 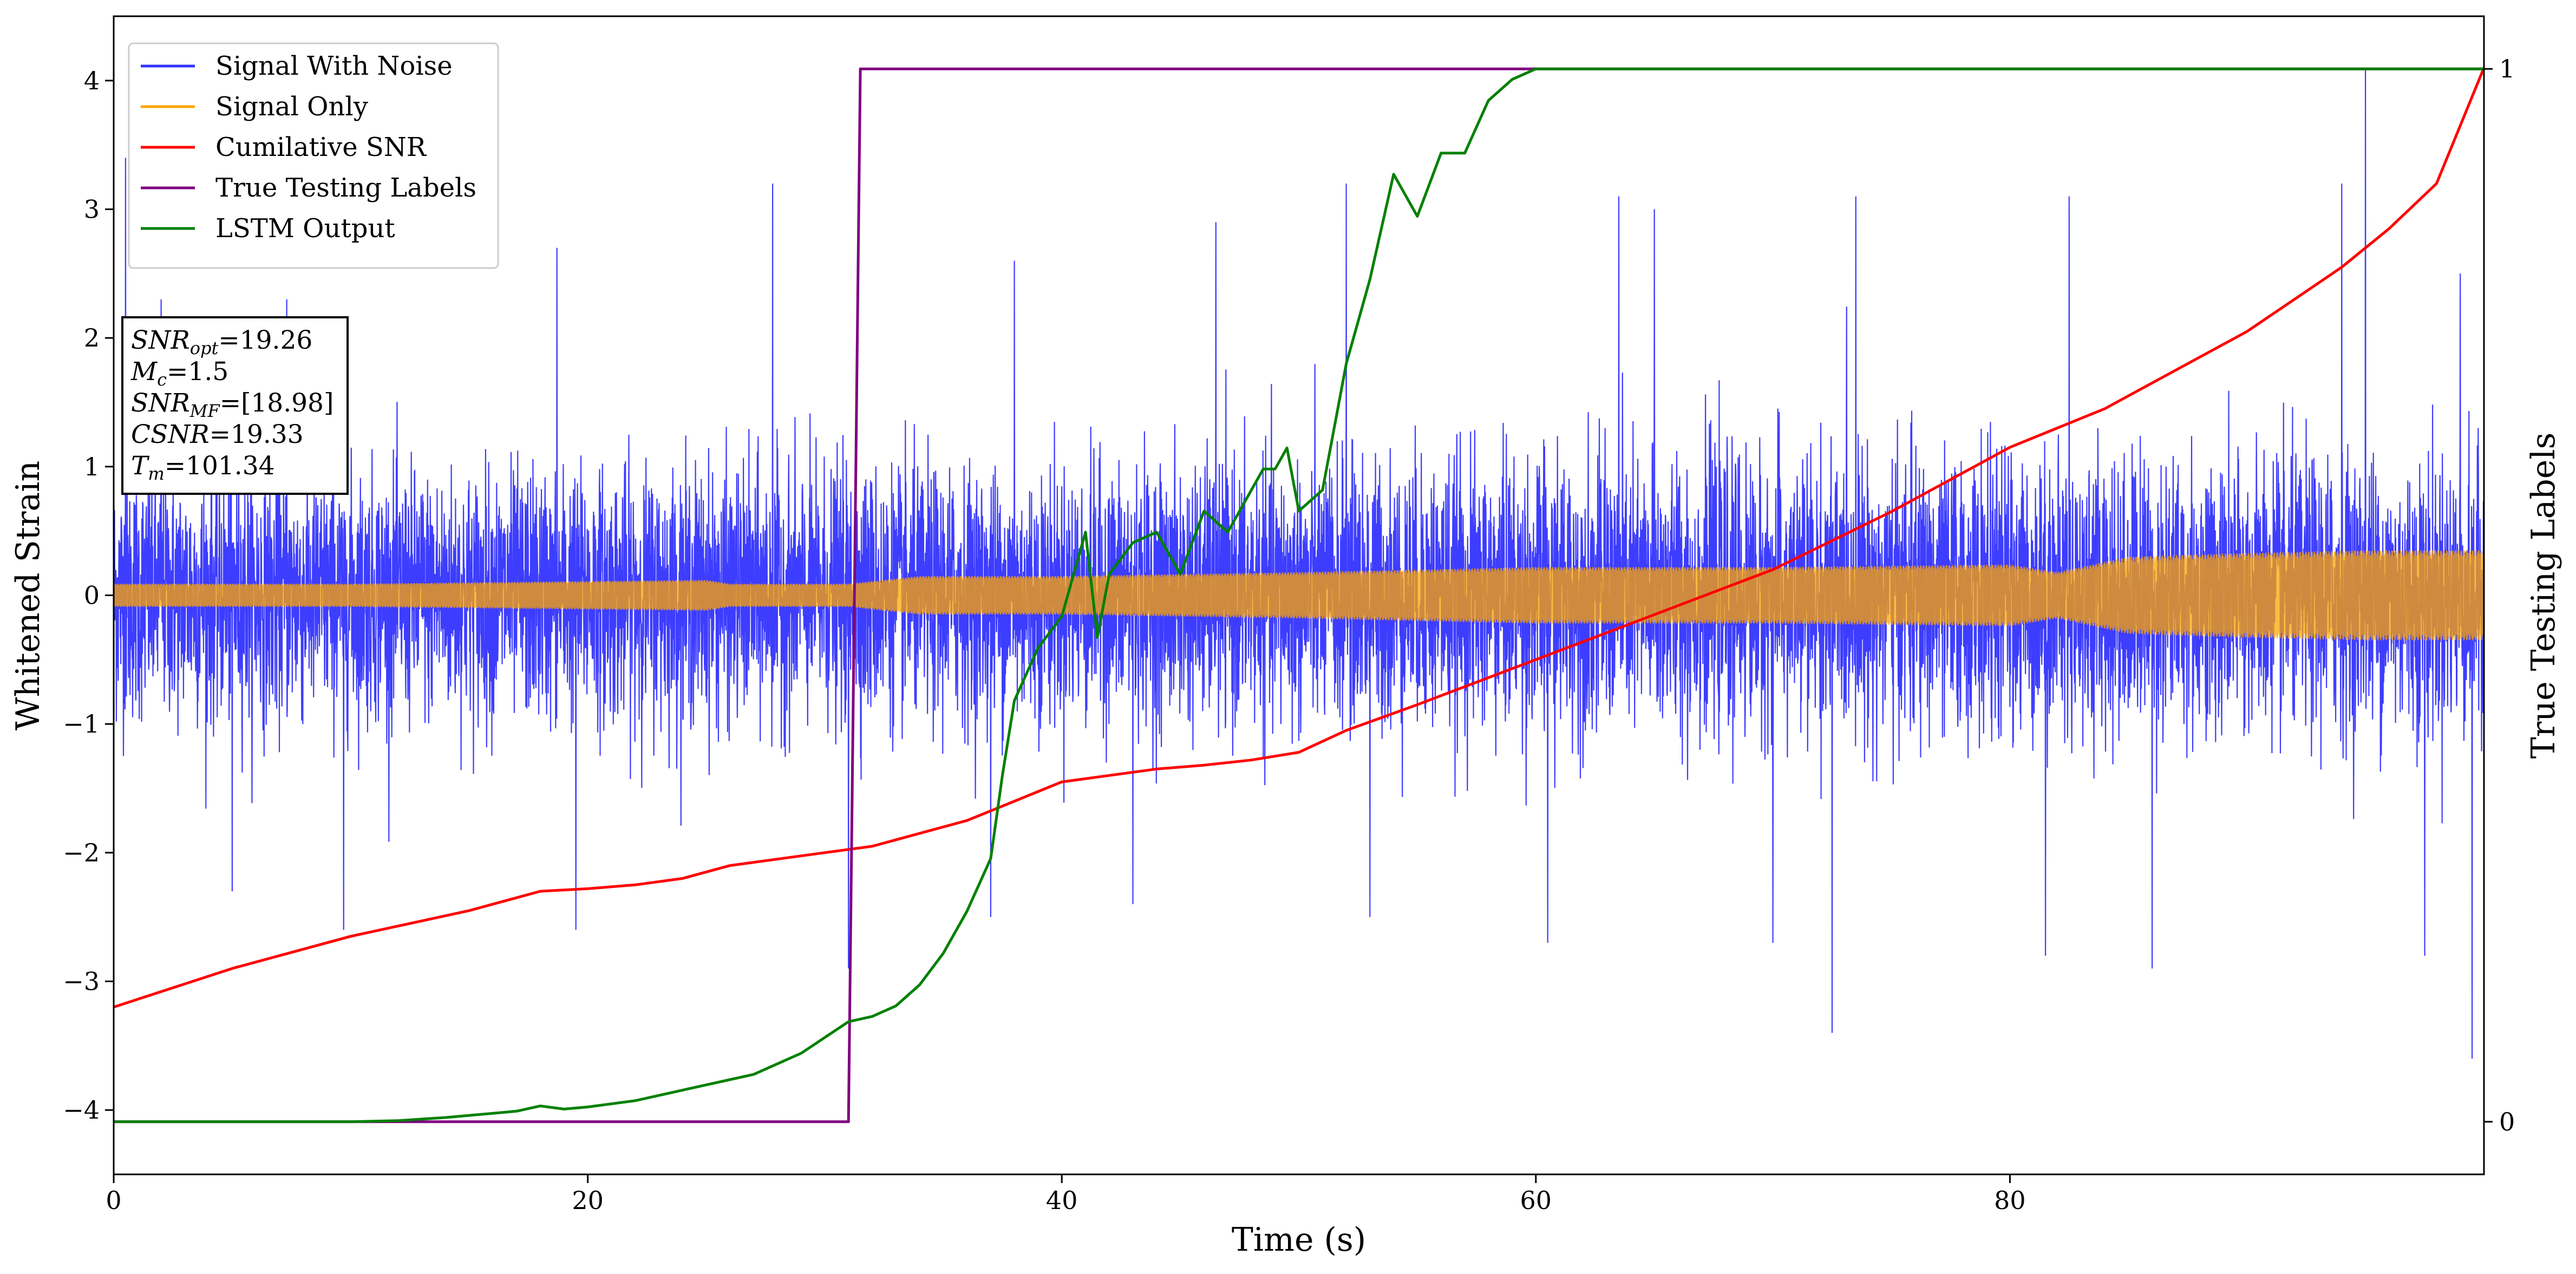 I want to click on info-box-frame, so click(x=235, y=405).